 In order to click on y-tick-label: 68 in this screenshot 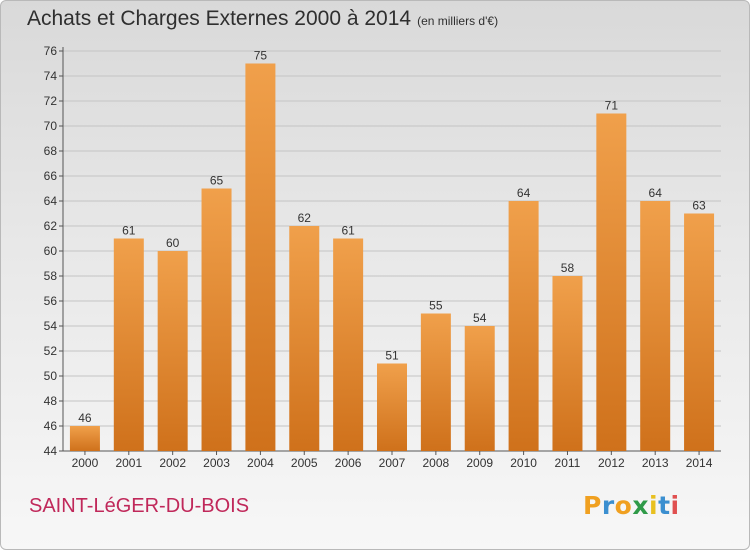, I will do `click(51, 151)`.